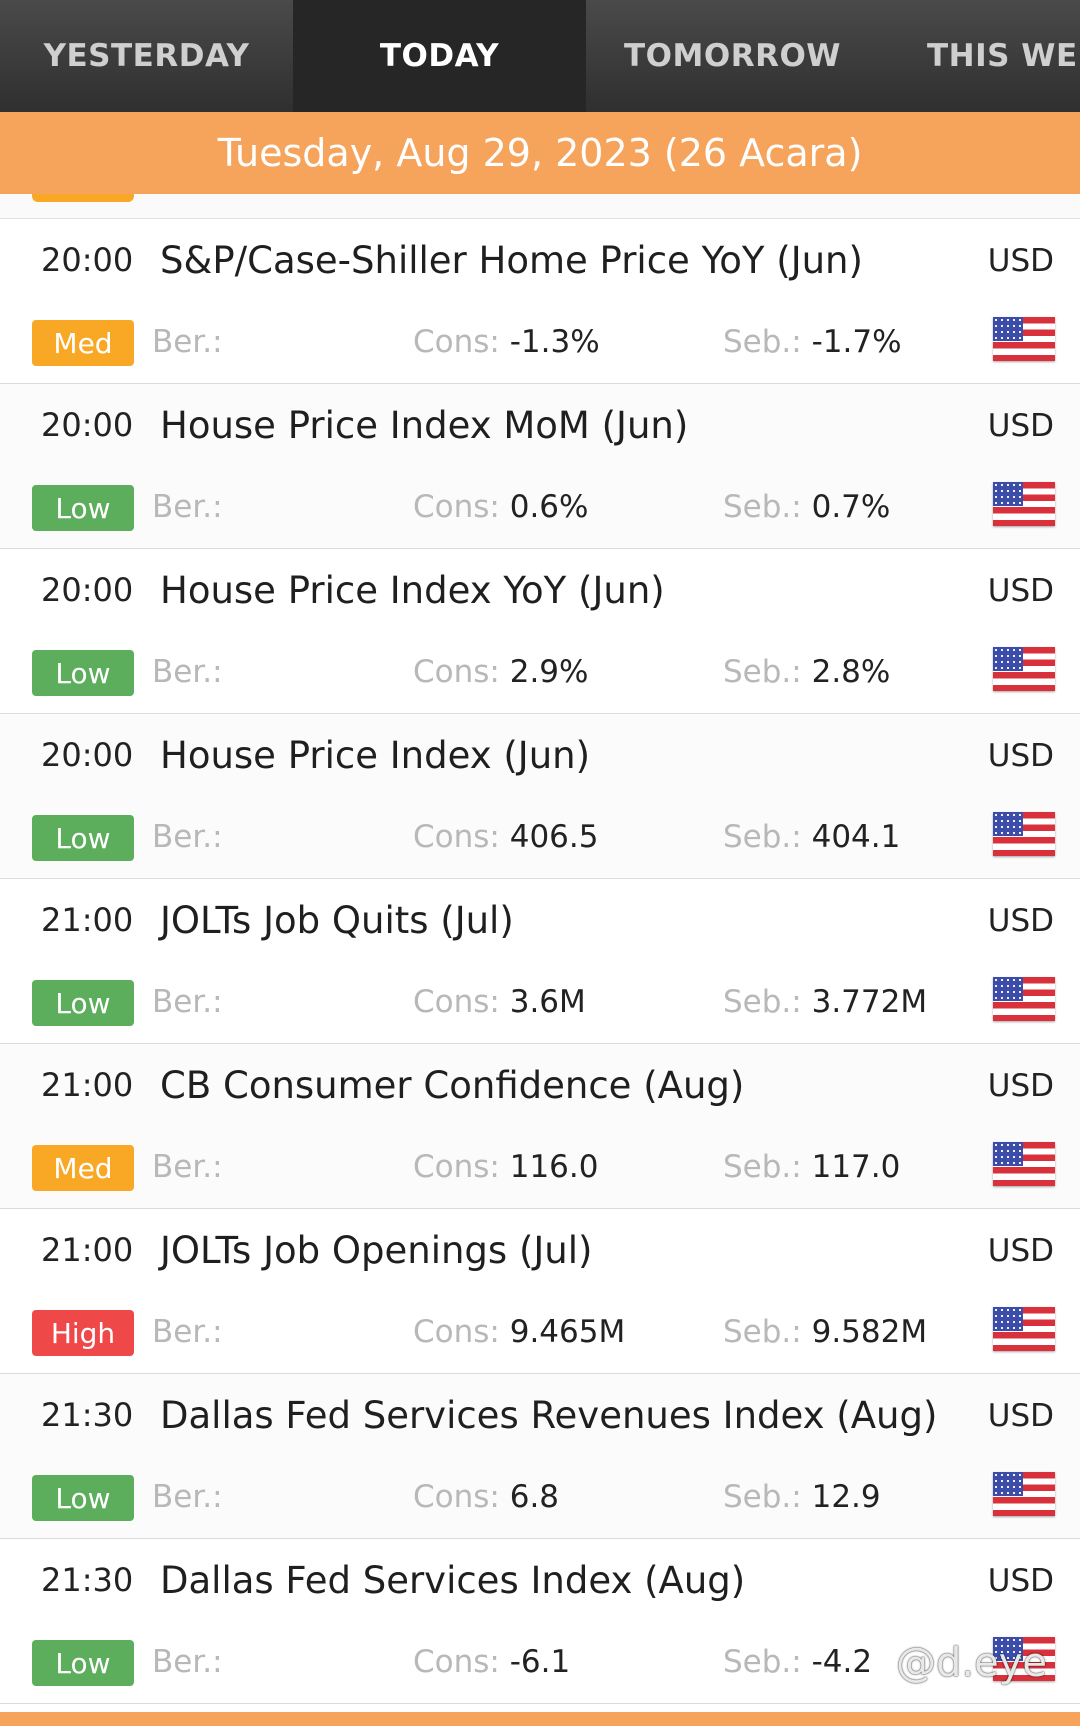 The image size is (1080, 1726). What do you see at coordinates (412, 590) in the screenshot?
I see `event-title: House Price Index YoY (Jun)` at bounding box center [412, 590].